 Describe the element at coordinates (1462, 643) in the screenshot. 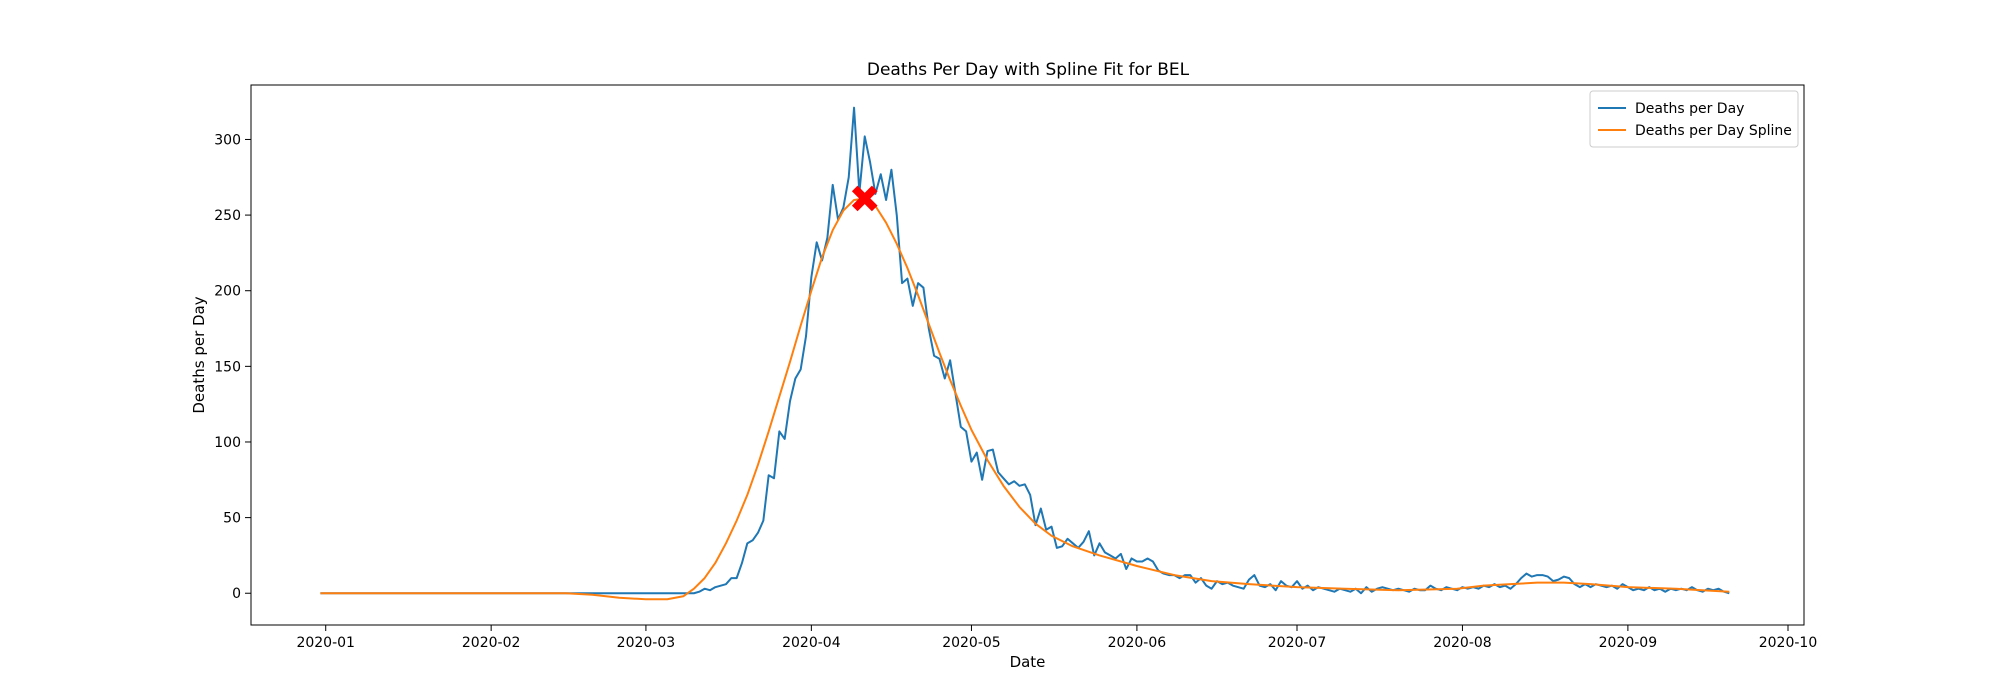

I see `x-tick-label: 2020-08` at that location.